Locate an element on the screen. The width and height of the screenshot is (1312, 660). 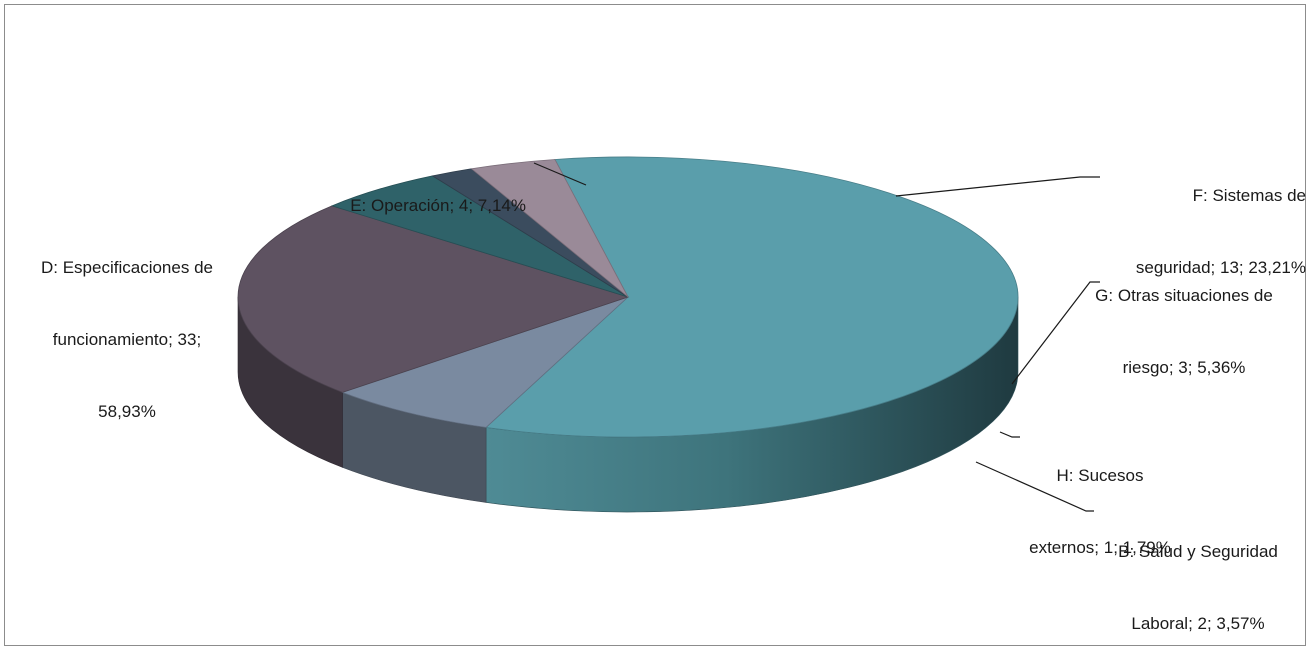
pie-slice-e is located at coordinates (485, 362).